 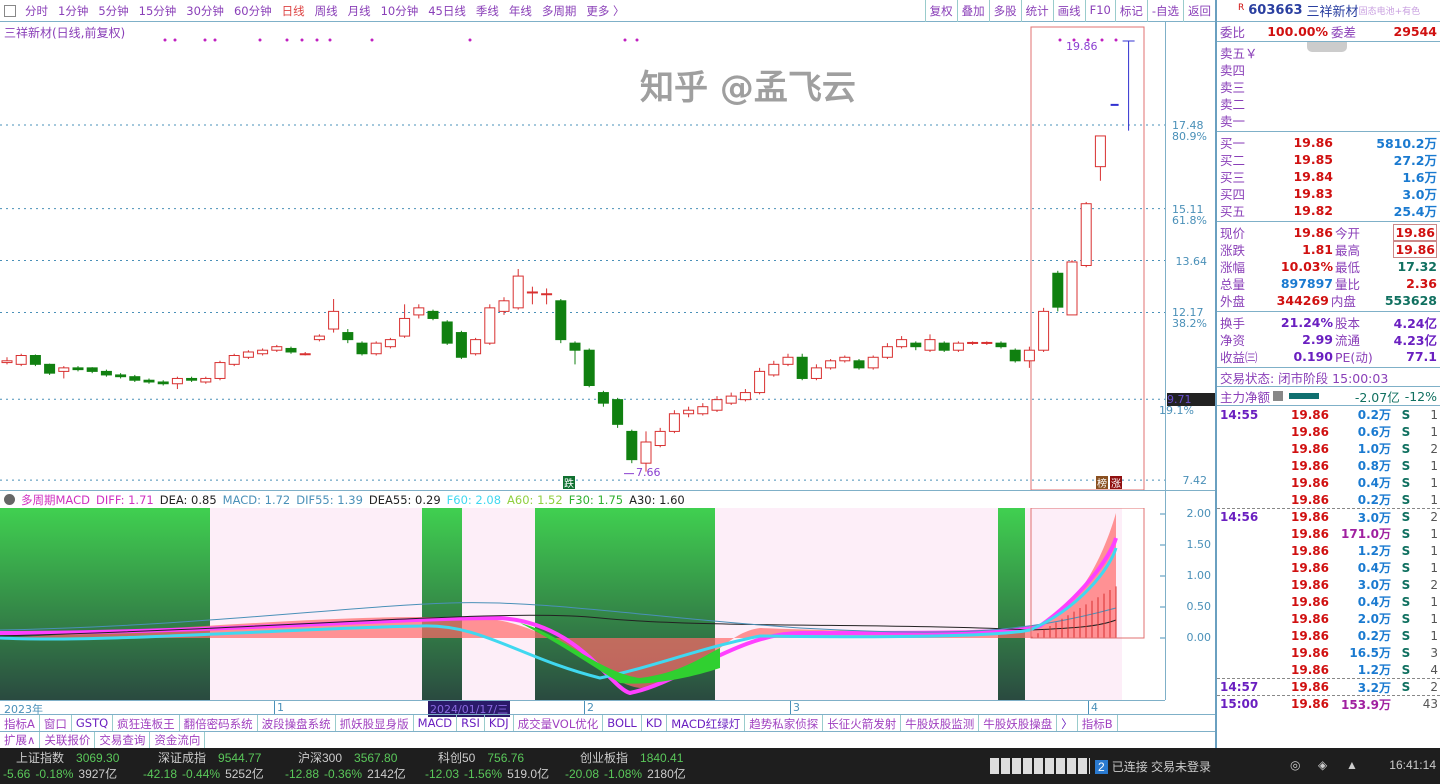 I want to click on index-item: 沪深300 3567.80, so click(x=347, y=758).